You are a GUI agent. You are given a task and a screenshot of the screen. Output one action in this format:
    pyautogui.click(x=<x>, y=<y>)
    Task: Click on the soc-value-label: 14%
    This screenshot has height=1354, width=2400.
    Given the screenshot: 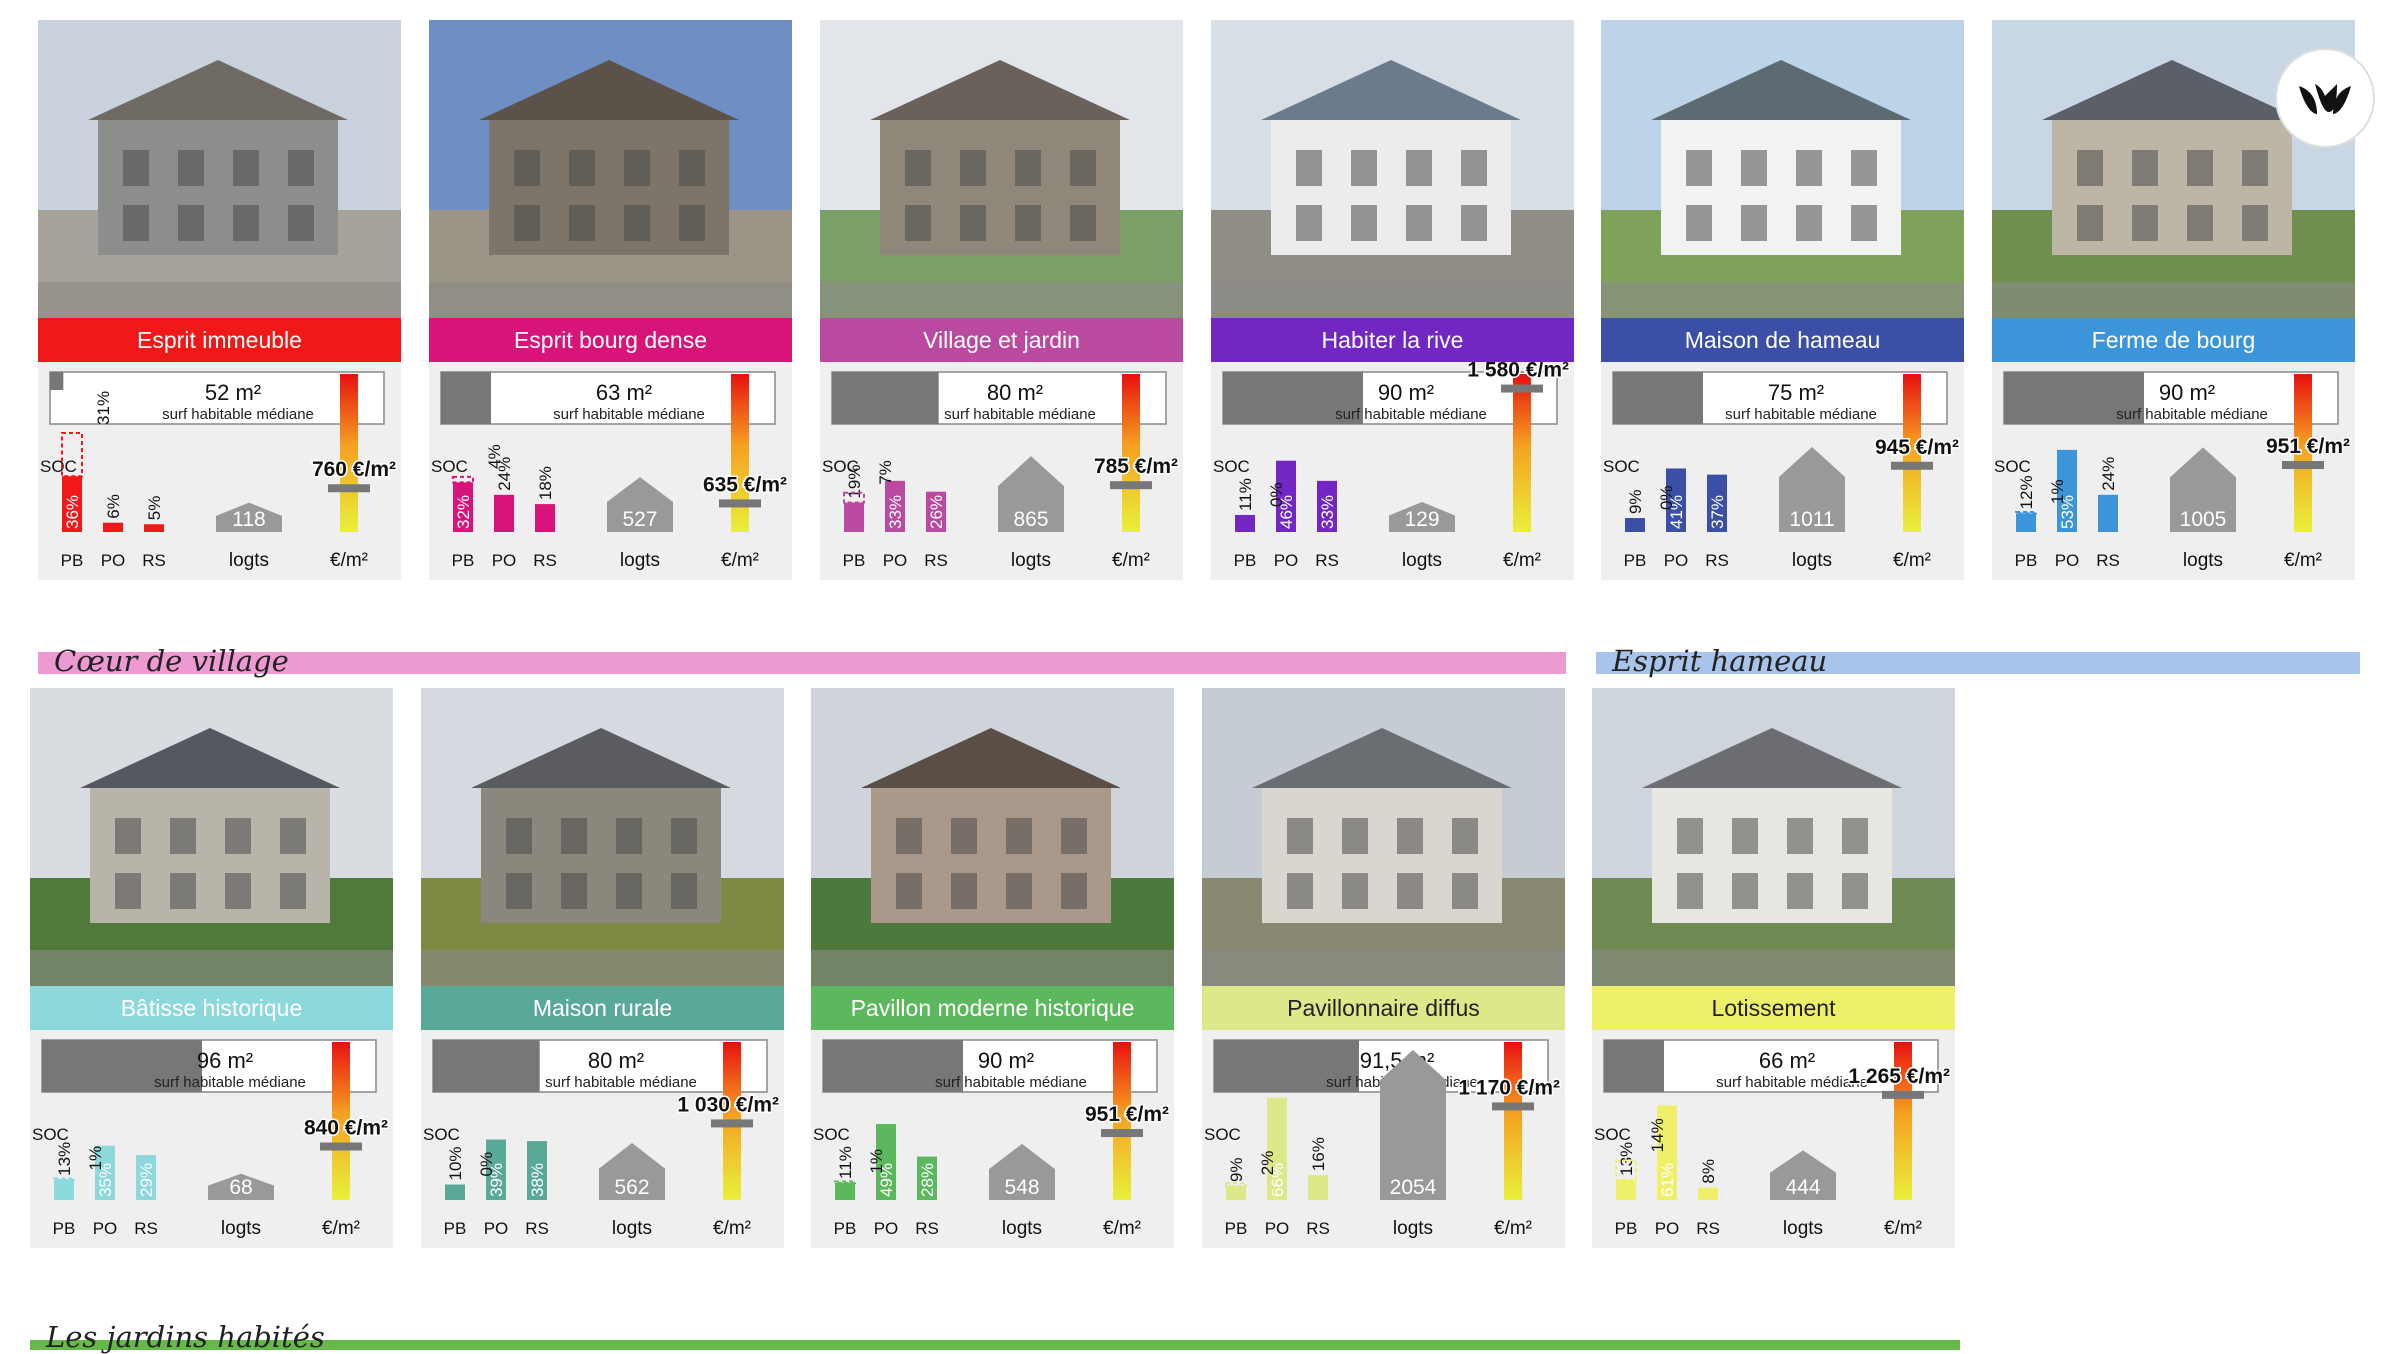 What is the action you would take?
    pyautogui.click(x=1657, y=1135)
    